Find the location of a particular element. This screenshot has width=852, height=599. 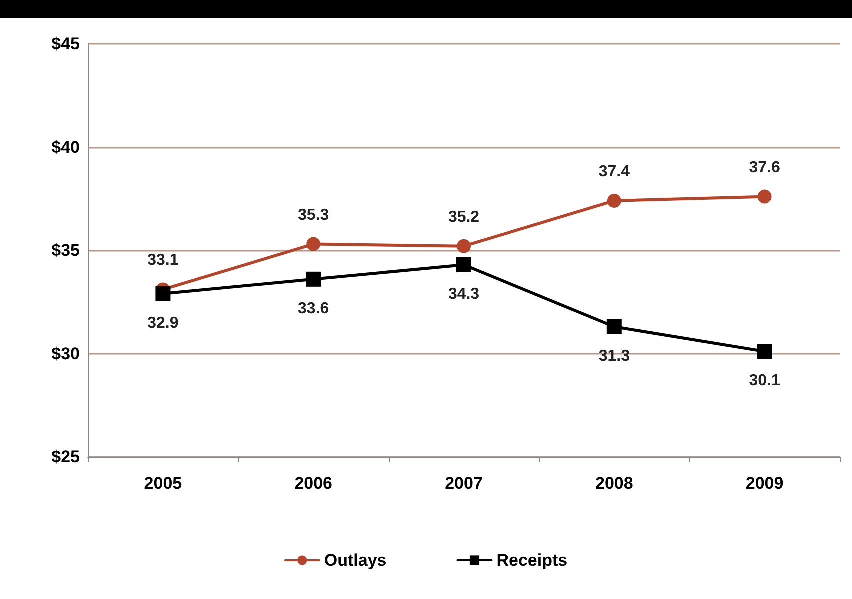

y-tick-label: $30 is located at coordinates (66, 354).